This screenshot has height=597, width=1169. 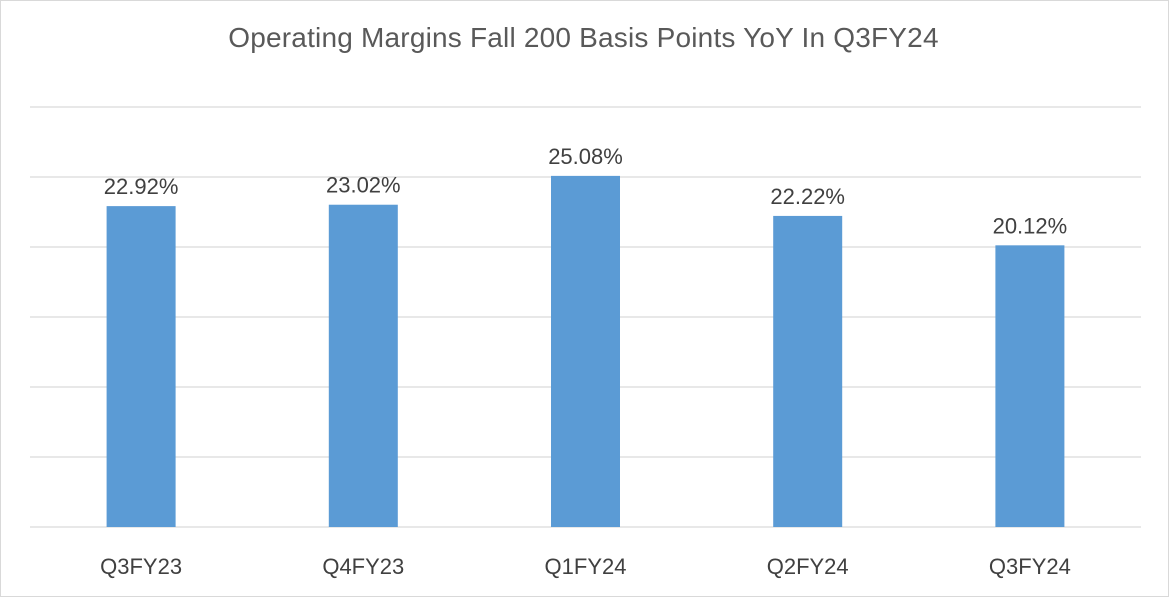 I want to click on bar-q3fy23, so click(x=141, y=366).